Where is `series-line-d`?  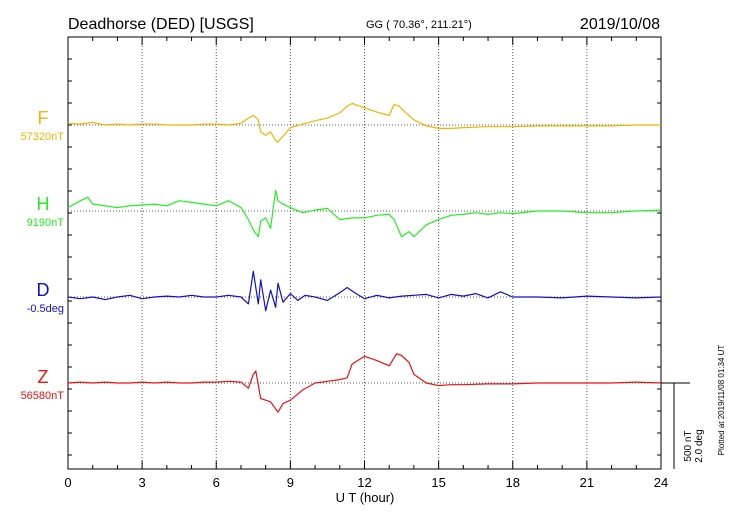
series-line-d is located at coordinates (364, 291).